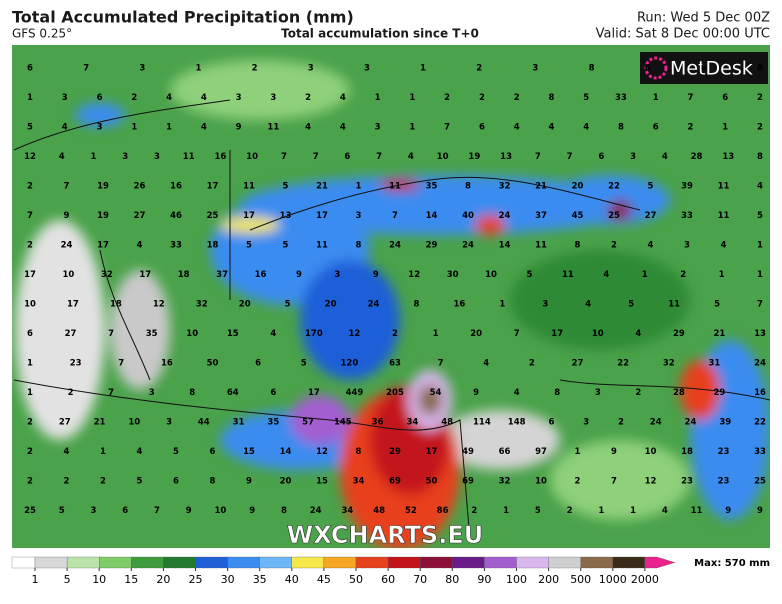  I want to click on legend-tick-label: 90, so click(484, 579).